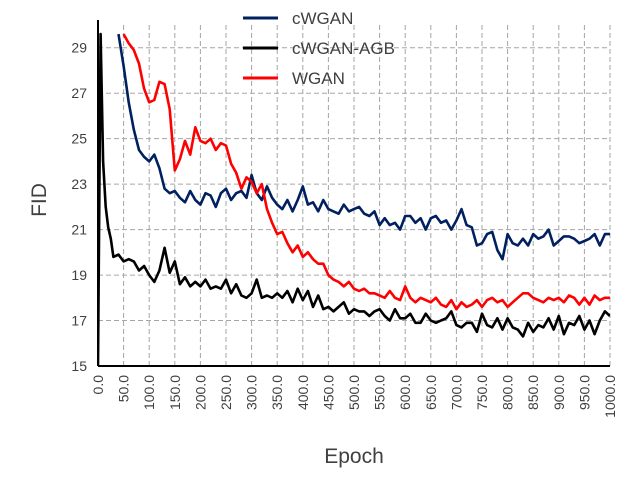 The height and width of the screenshot is (495, 634). Describe the element at coordinates (79, 139) in the screenshot. I see `y-tick-label: 25` at that location.